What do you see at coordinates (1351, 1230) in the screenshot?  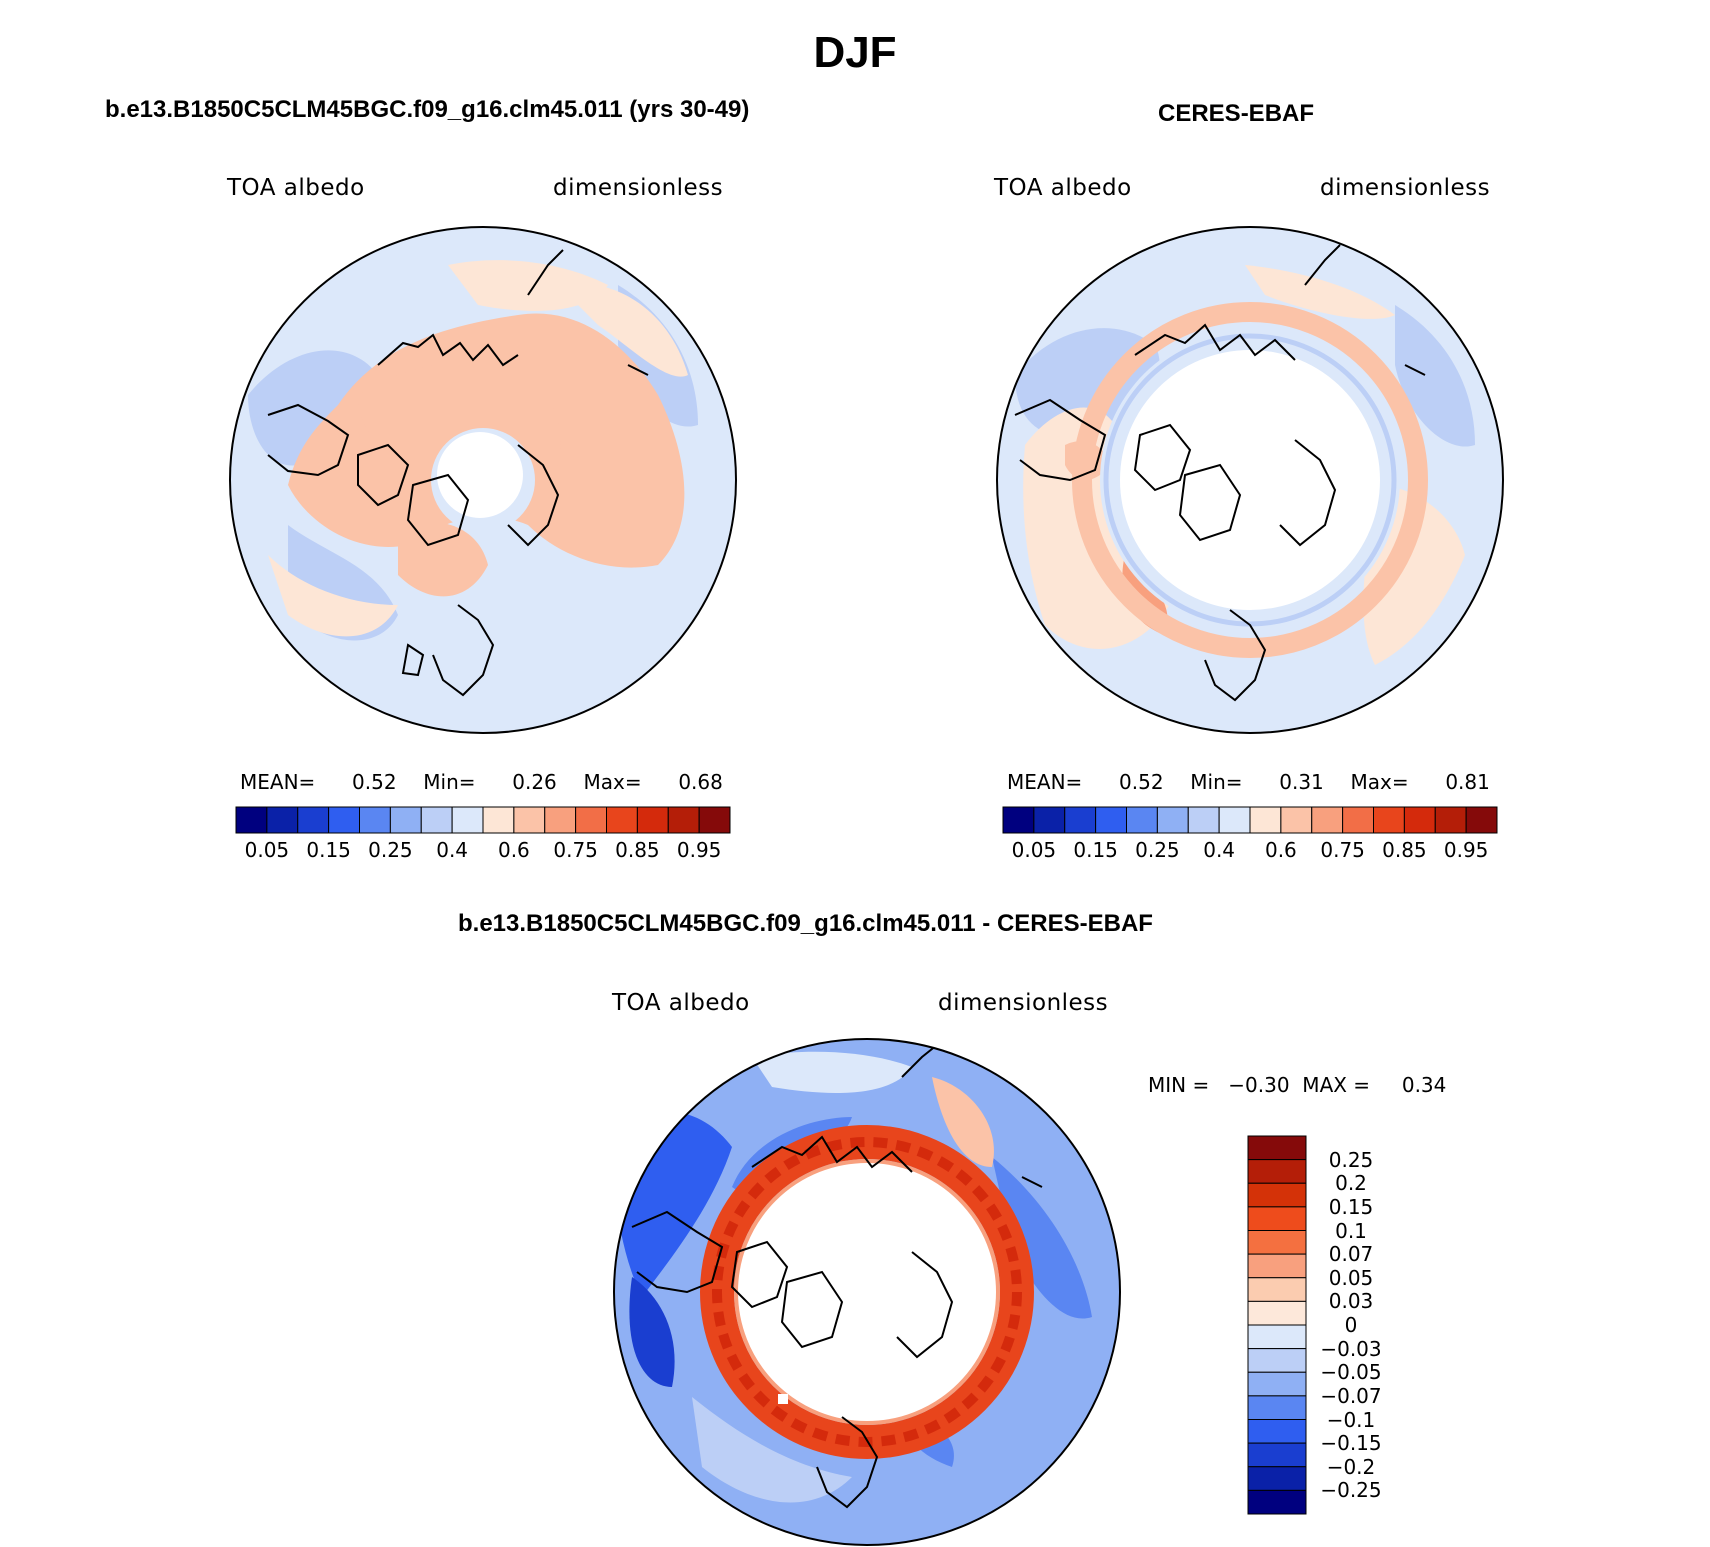 I see `diff-colorbar-tick-label: 0.1` at bounding box center [1351, 1230].